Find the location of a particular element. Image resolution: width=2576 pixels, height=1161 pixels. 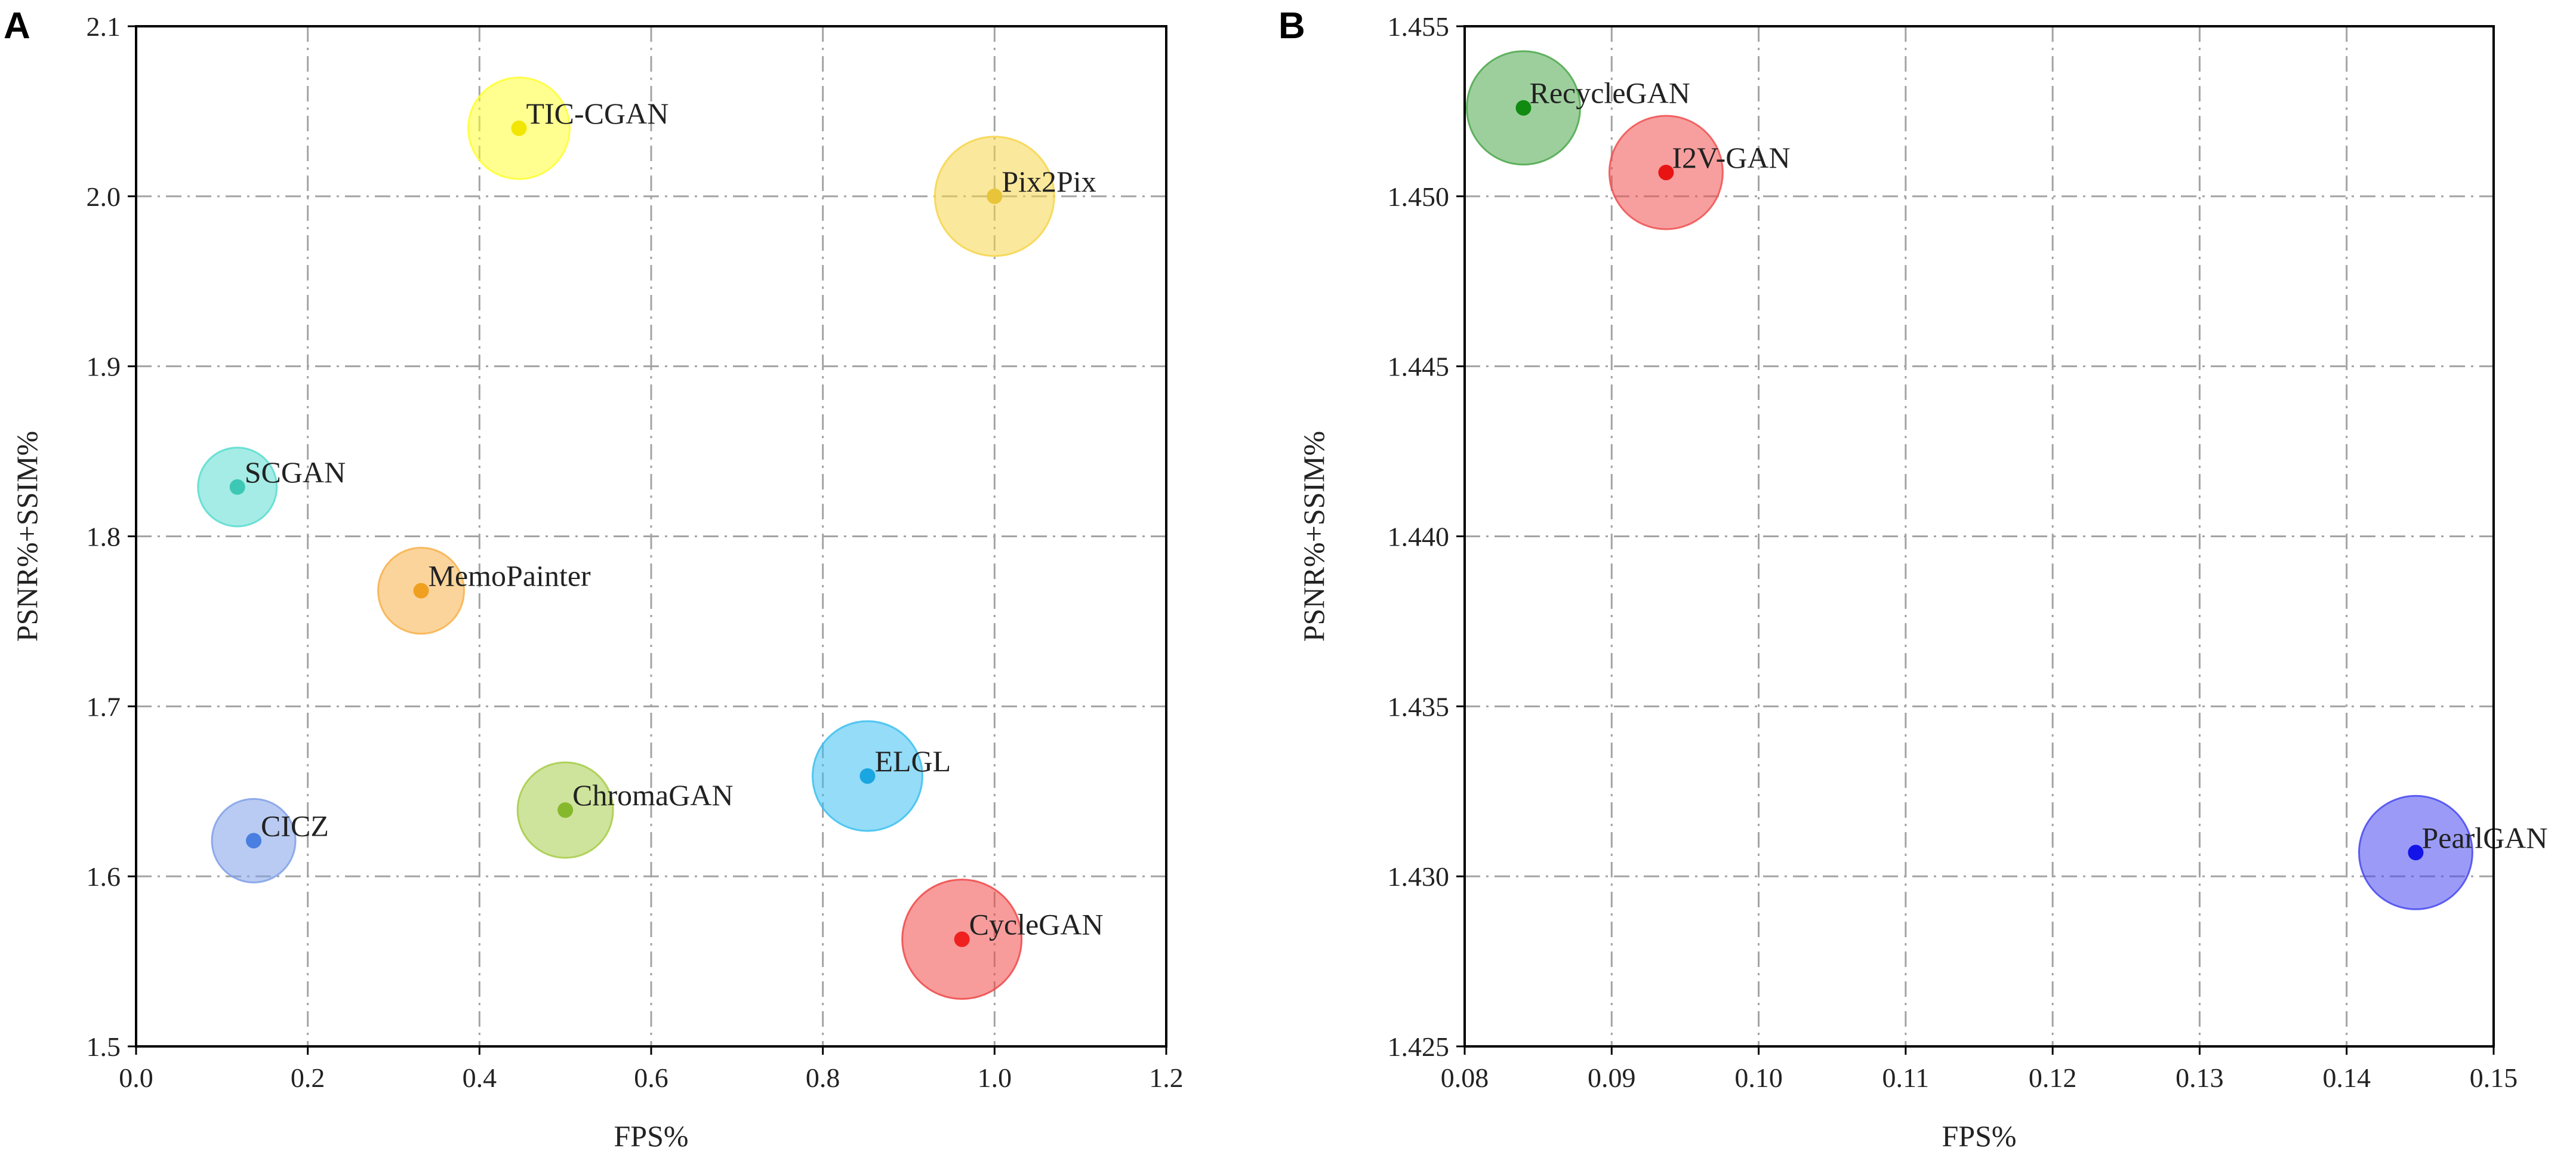

panel-b-label-pearlgan: PearlGAN is located at coordinates (2484, 837).